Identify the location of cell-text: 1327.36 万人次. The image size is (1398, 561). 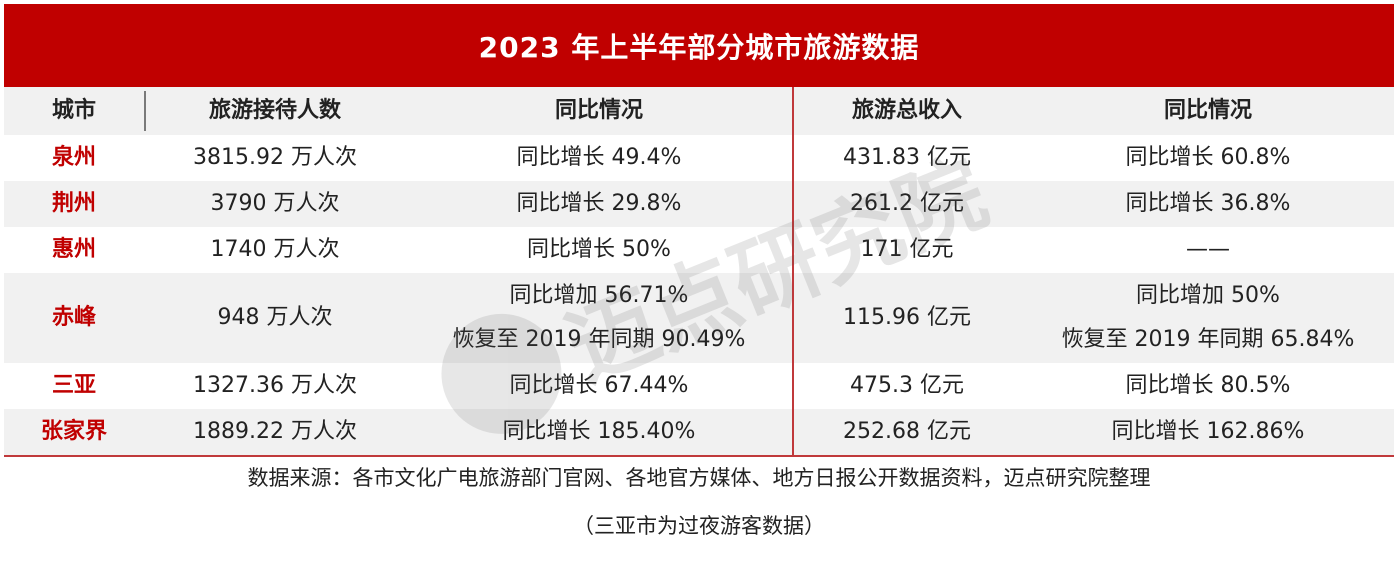
(275, 385).